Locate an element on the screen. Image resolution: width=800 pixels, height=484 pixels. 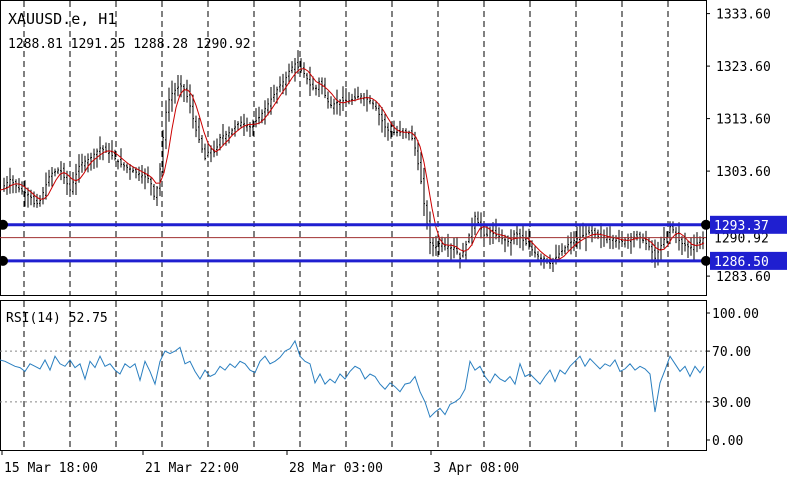
rsi-line is located at coordinates (352, 379).